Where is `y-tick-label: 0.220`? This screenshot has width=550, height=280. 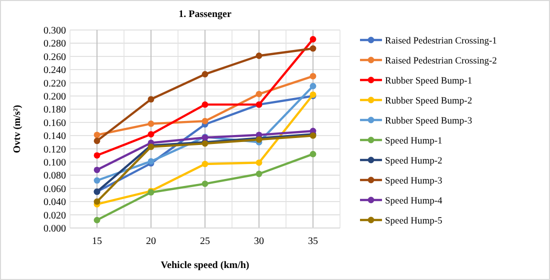 y-tick-label: 0.220 is located at coordinates (55, 84).